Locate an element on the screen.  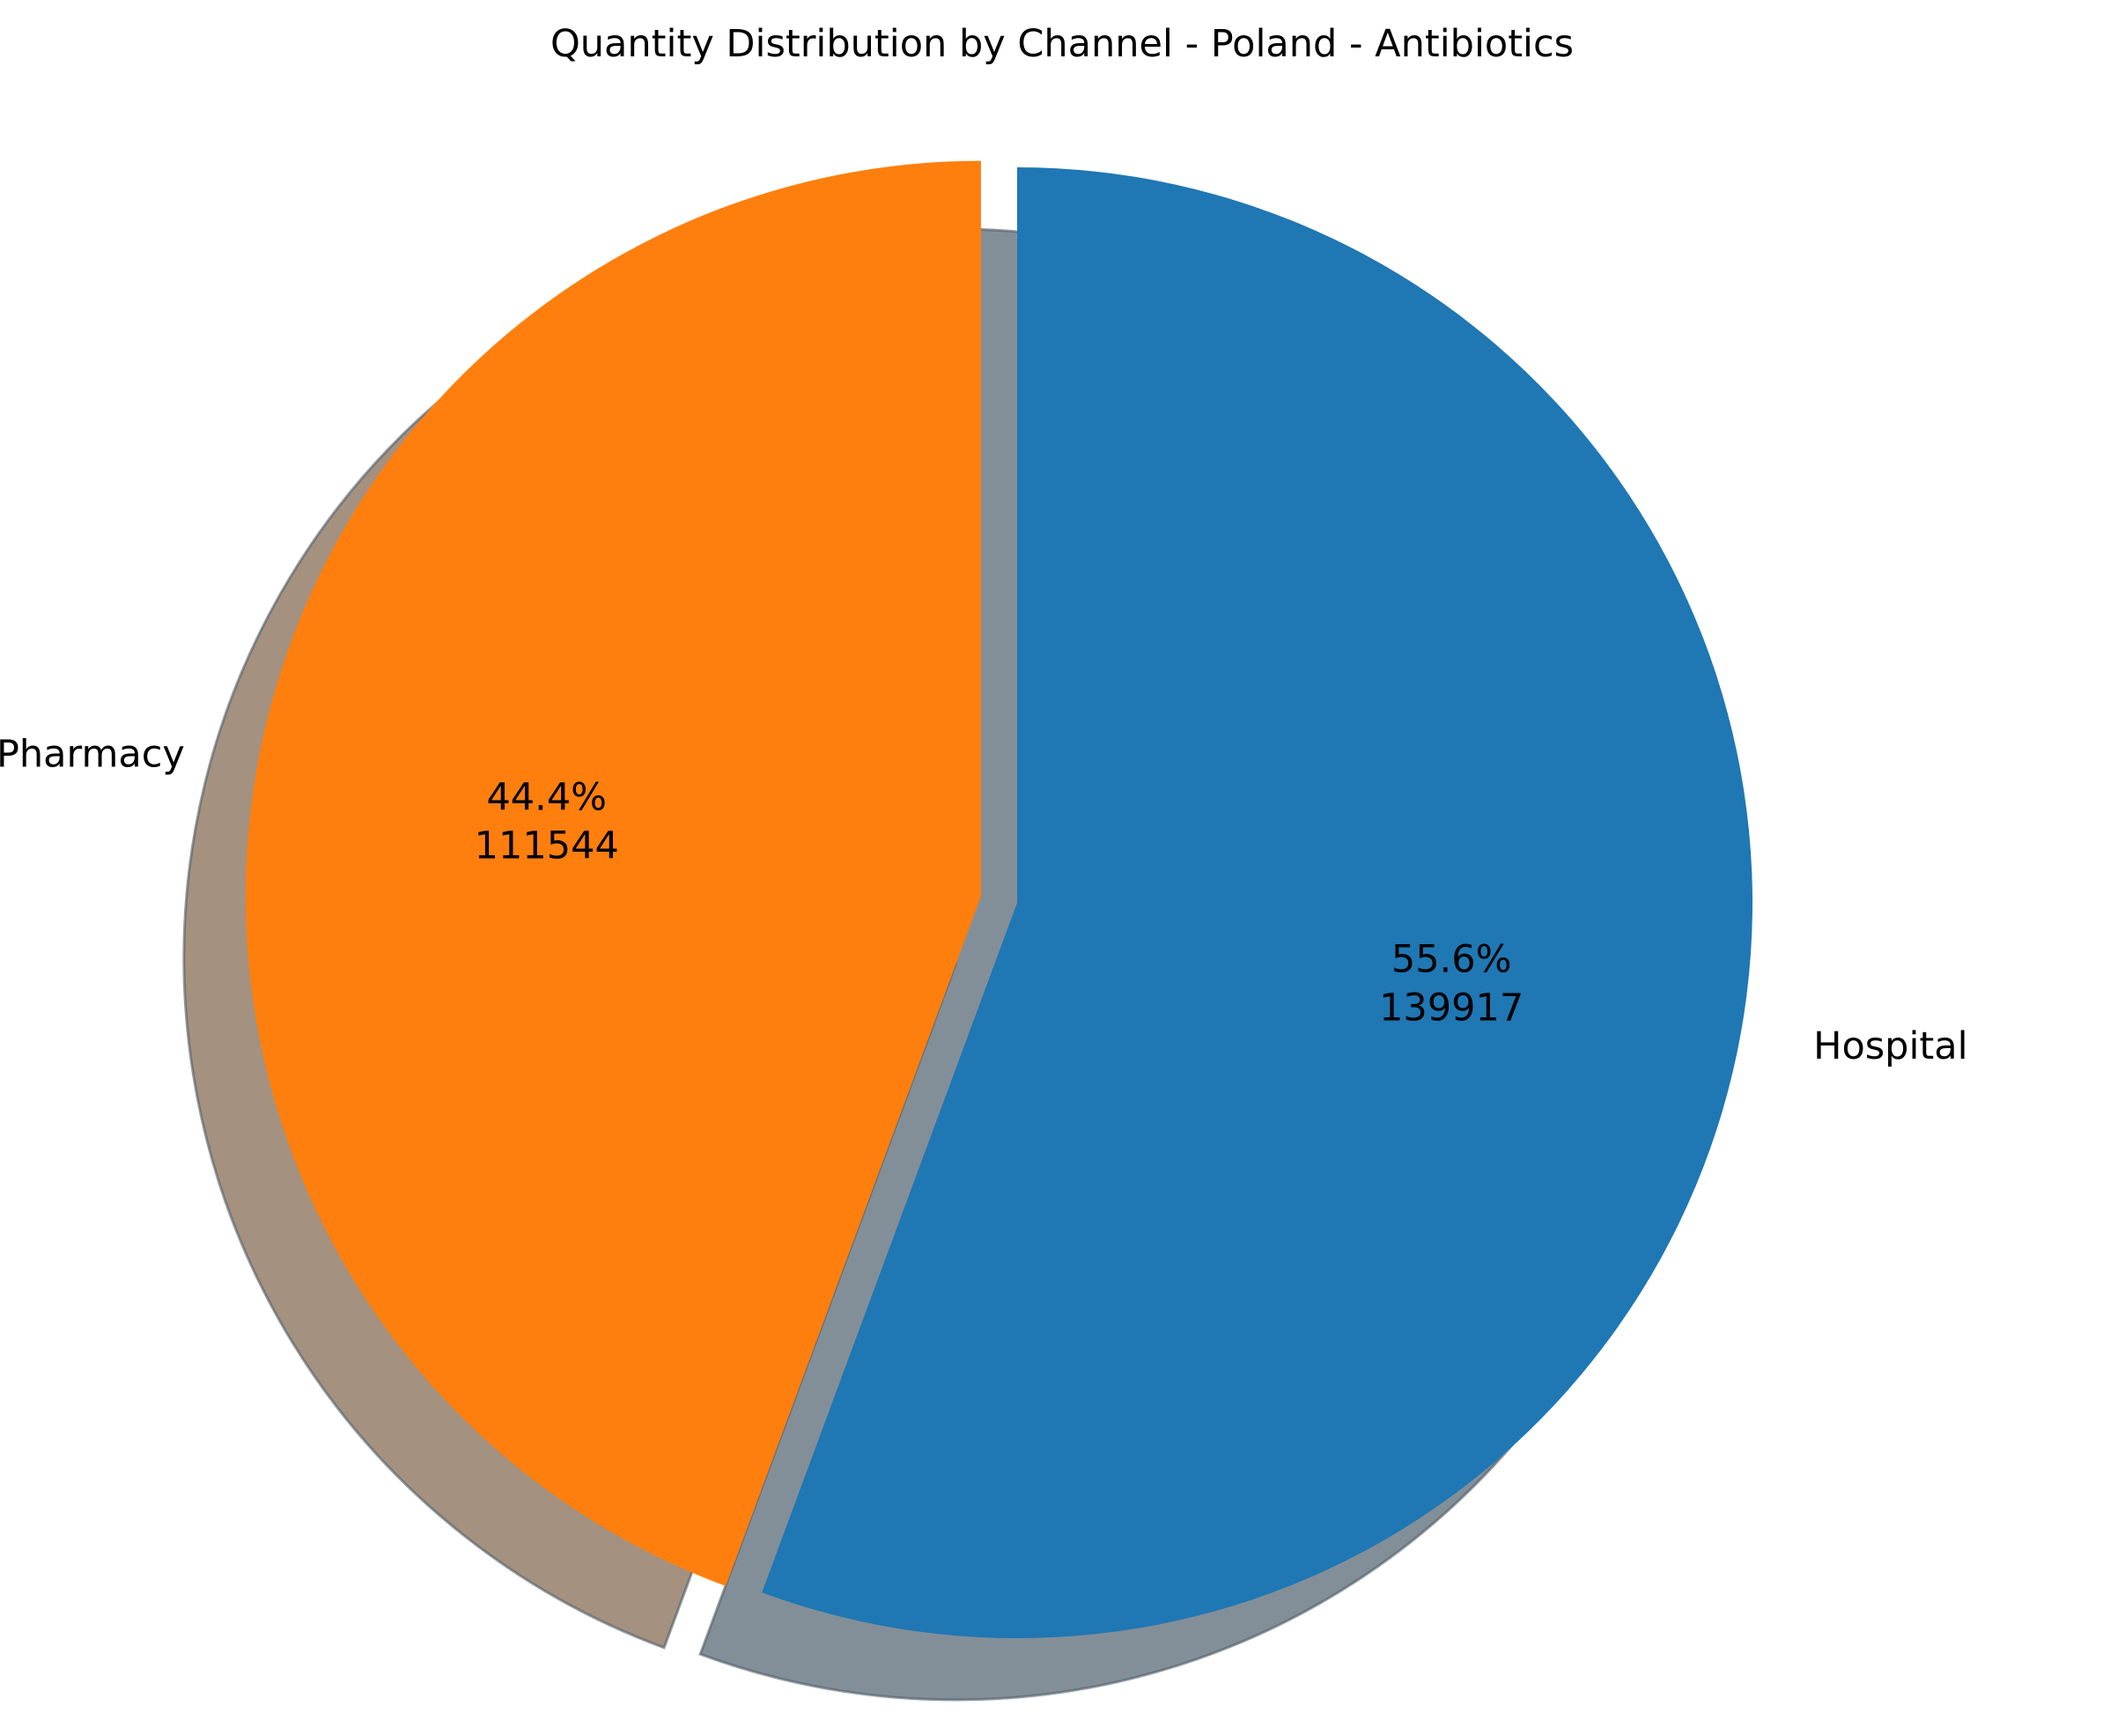
slice-value-pharmacy: 111544 is located at coordinates (547, 846).